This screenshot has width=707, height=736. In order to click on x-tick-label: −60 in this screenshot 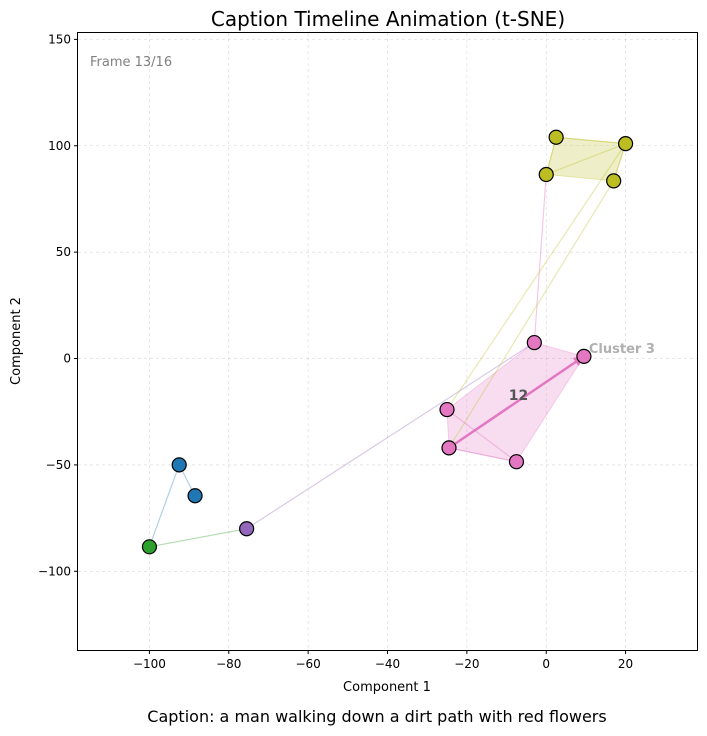, I will do `click(307, 664)`.